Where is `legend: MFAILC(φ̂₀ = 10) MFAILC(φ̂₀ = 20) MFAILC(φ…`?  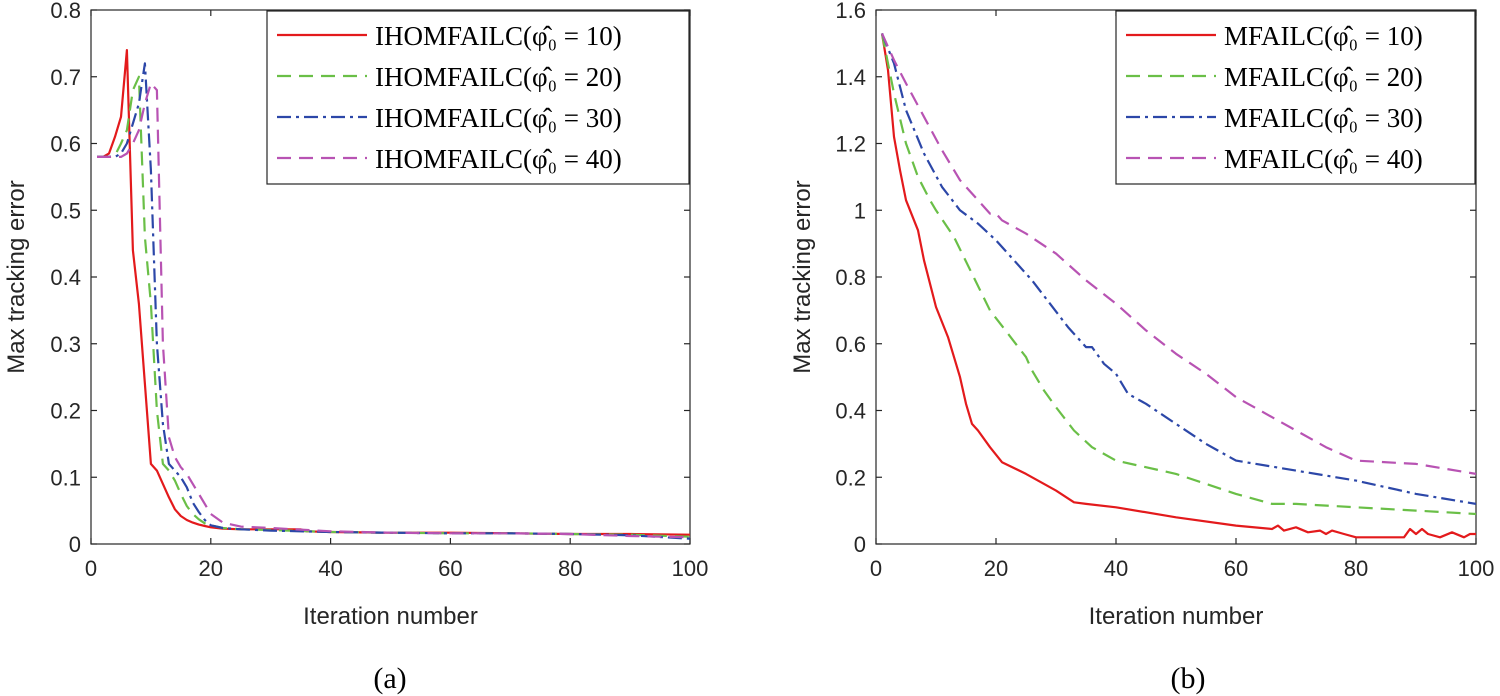
legend: MFAILC(φ̂₀ = 10) MFAILC(φ̂₀ = 20) MFAILC(φ… is located at coordinates (1295, 97).